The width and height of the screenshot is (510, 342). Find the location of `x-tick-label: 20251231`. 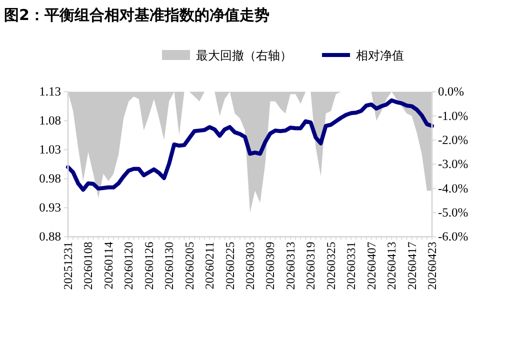

x-tick-label: 20251231 is located at coordinates (68, 266).